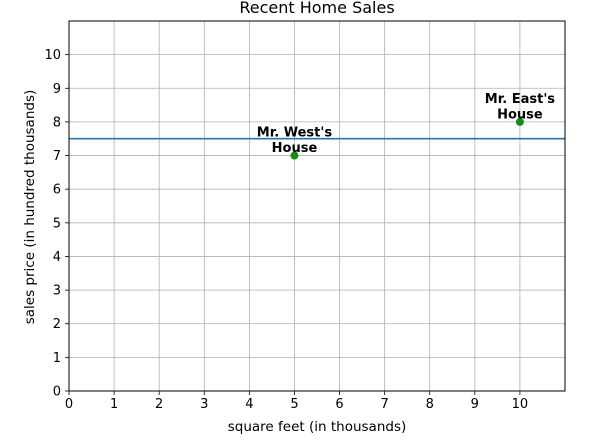 The height and width of the screenshot is (442, 595). Describe the element at coordinates (69, 404) in the screenshot. I see `x-tick-label: 0` at that location.